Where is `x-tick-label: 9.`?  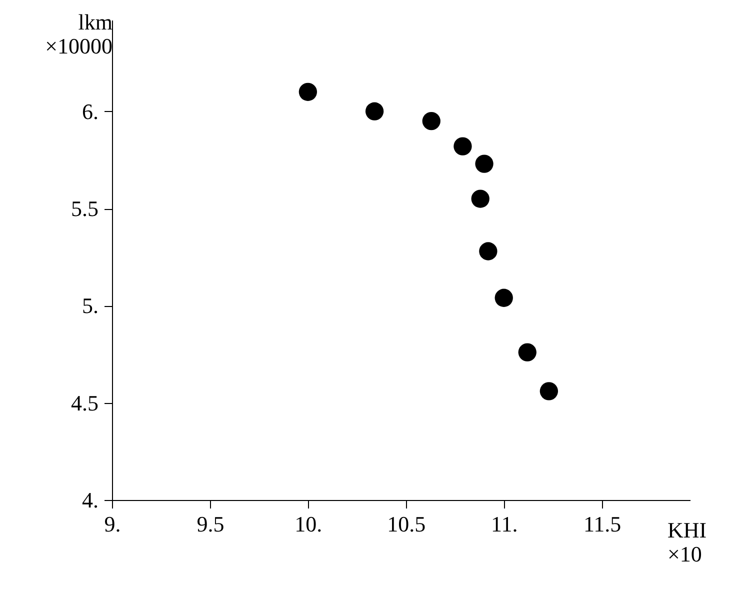
x-tick-label: 9. is located at coordinates (112, 524).